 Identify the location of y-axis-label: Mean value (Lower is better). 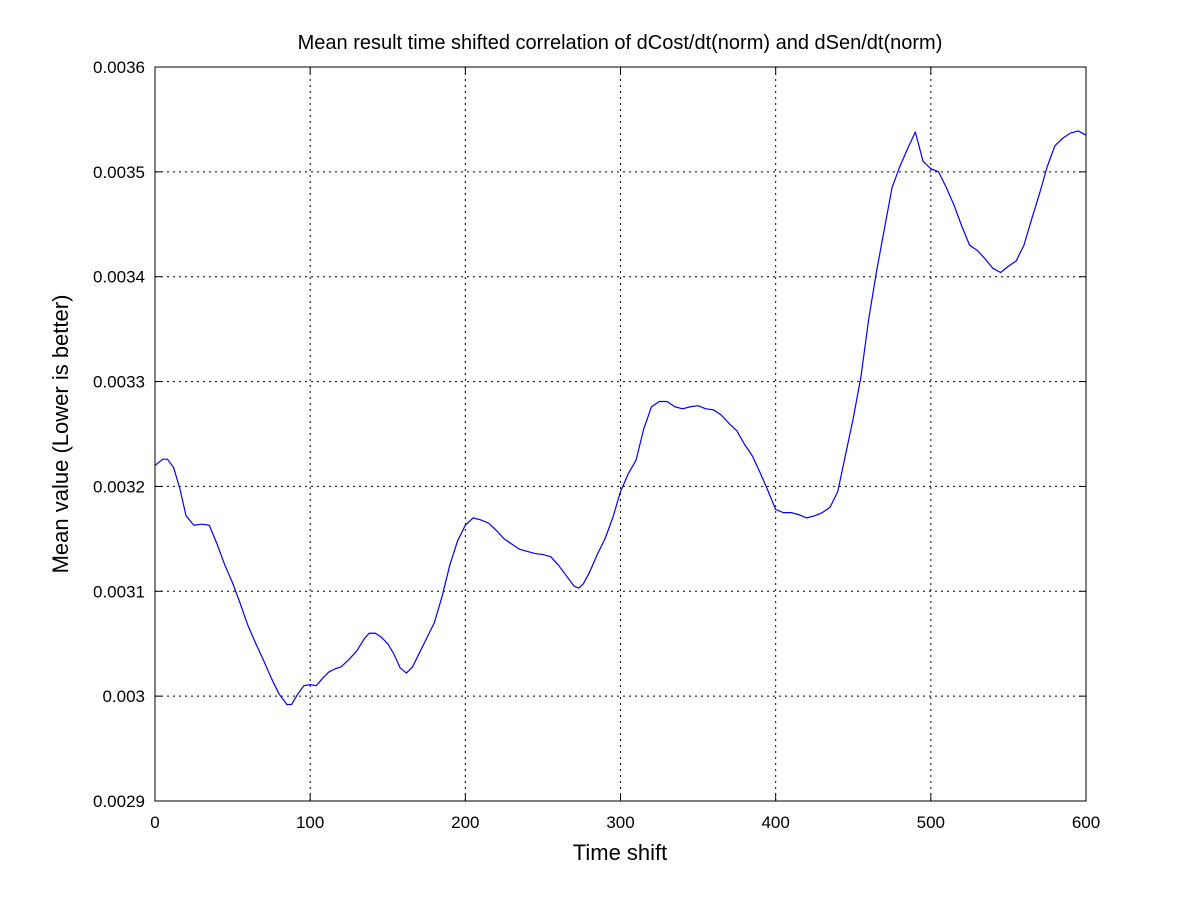
(60, 434).